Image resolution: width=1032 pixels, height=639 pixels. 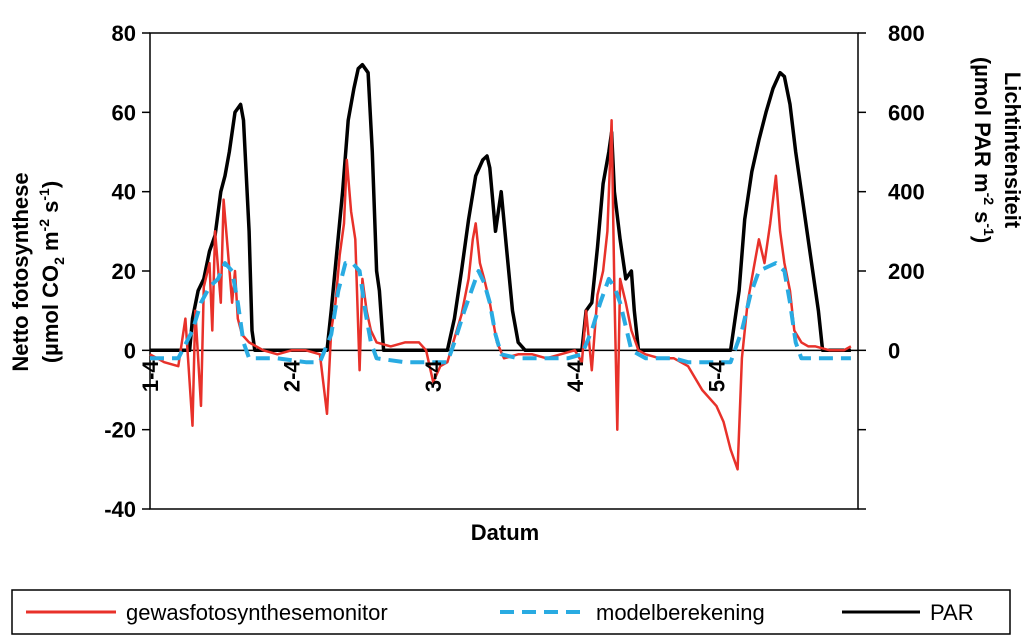 What do you see at coordinates (124, 192) in the screenshot?
I see `left-tick-label: 40` at bounding box center [124, 192].